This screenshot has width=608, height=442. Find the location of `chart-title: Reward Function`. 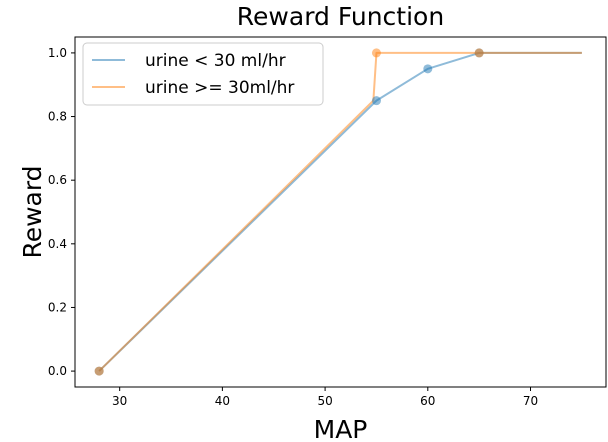

chart-title: Reward Function is located at coordinates (340, 16).